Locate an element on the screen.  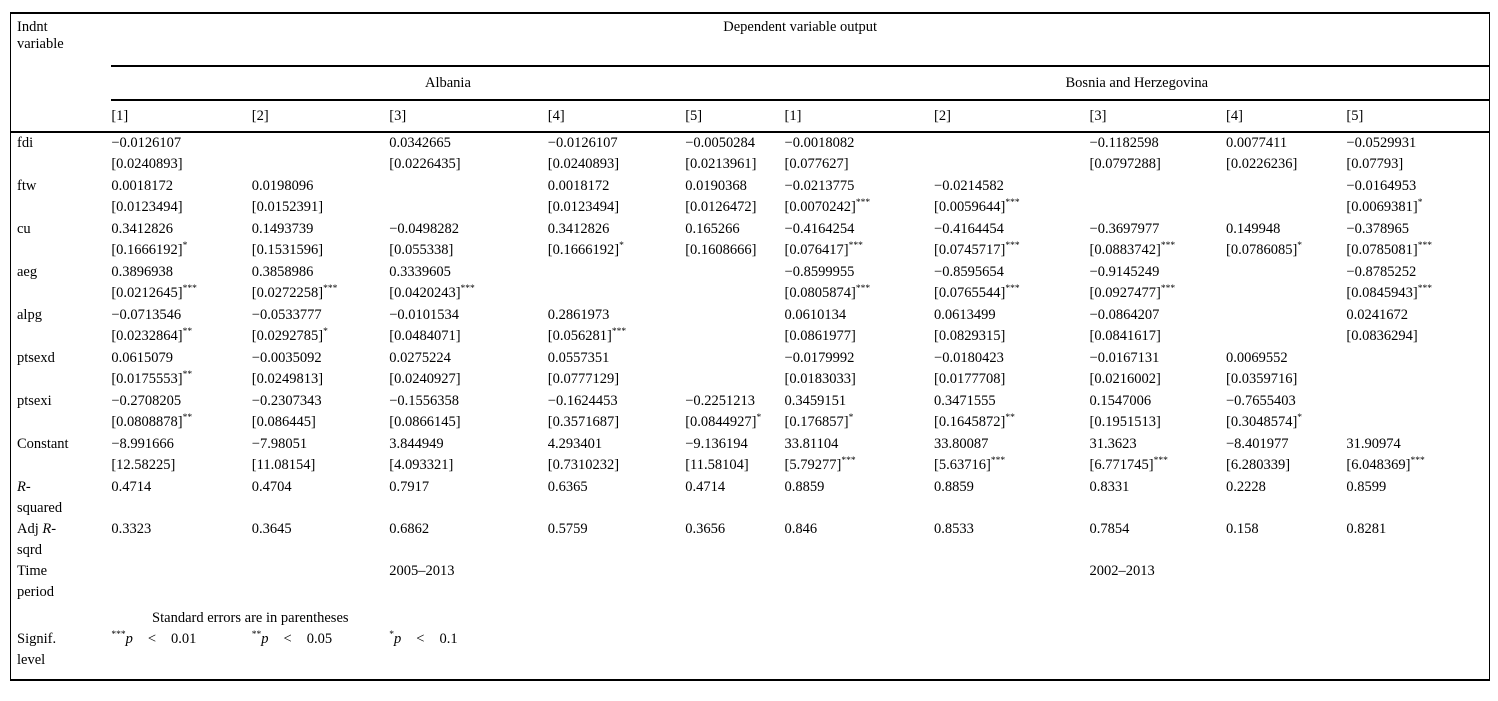
coefficient-value: 0.0610134 is located at coordinates (815, 315).